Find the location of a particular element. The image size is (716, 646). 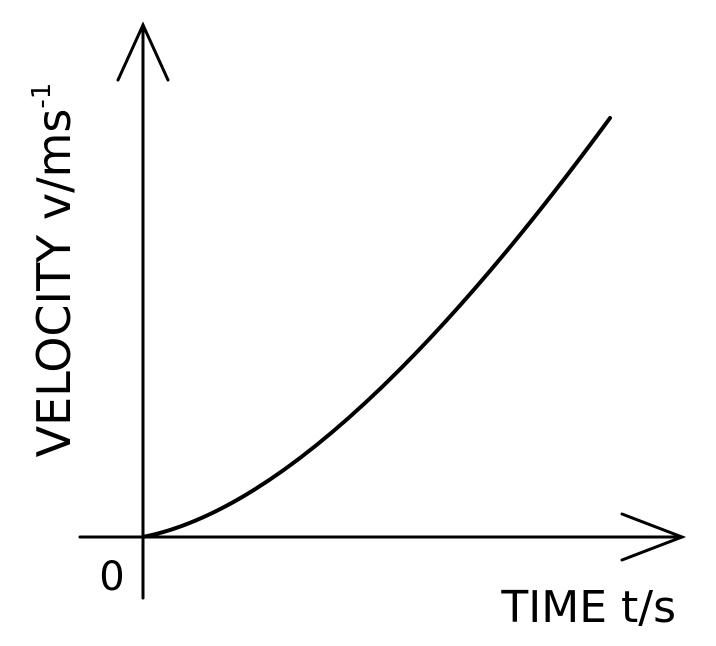

y-axis-label-text: VELOCITY v/ms is located at coordinates (54, 283).